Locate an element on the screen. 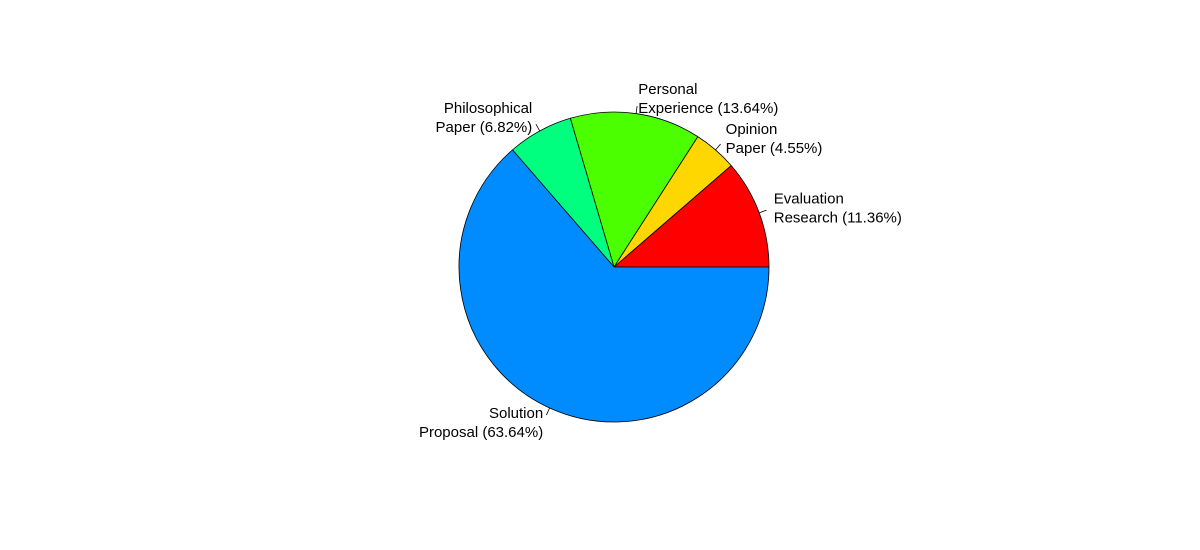  pie-label-line-2-0: Personal is located at coordinates (667, 89).